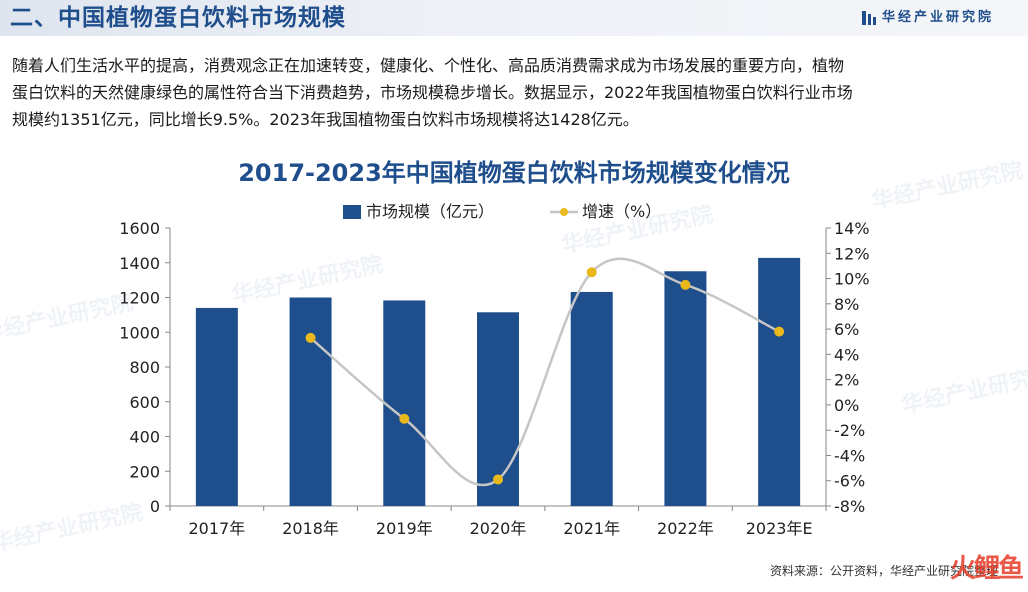 The width and height of the screenshot is (1028, 592). Describe the element at coordinates (986, 569) in the screenshot. I see `corner-logo: 火鲤鱼` at that location.